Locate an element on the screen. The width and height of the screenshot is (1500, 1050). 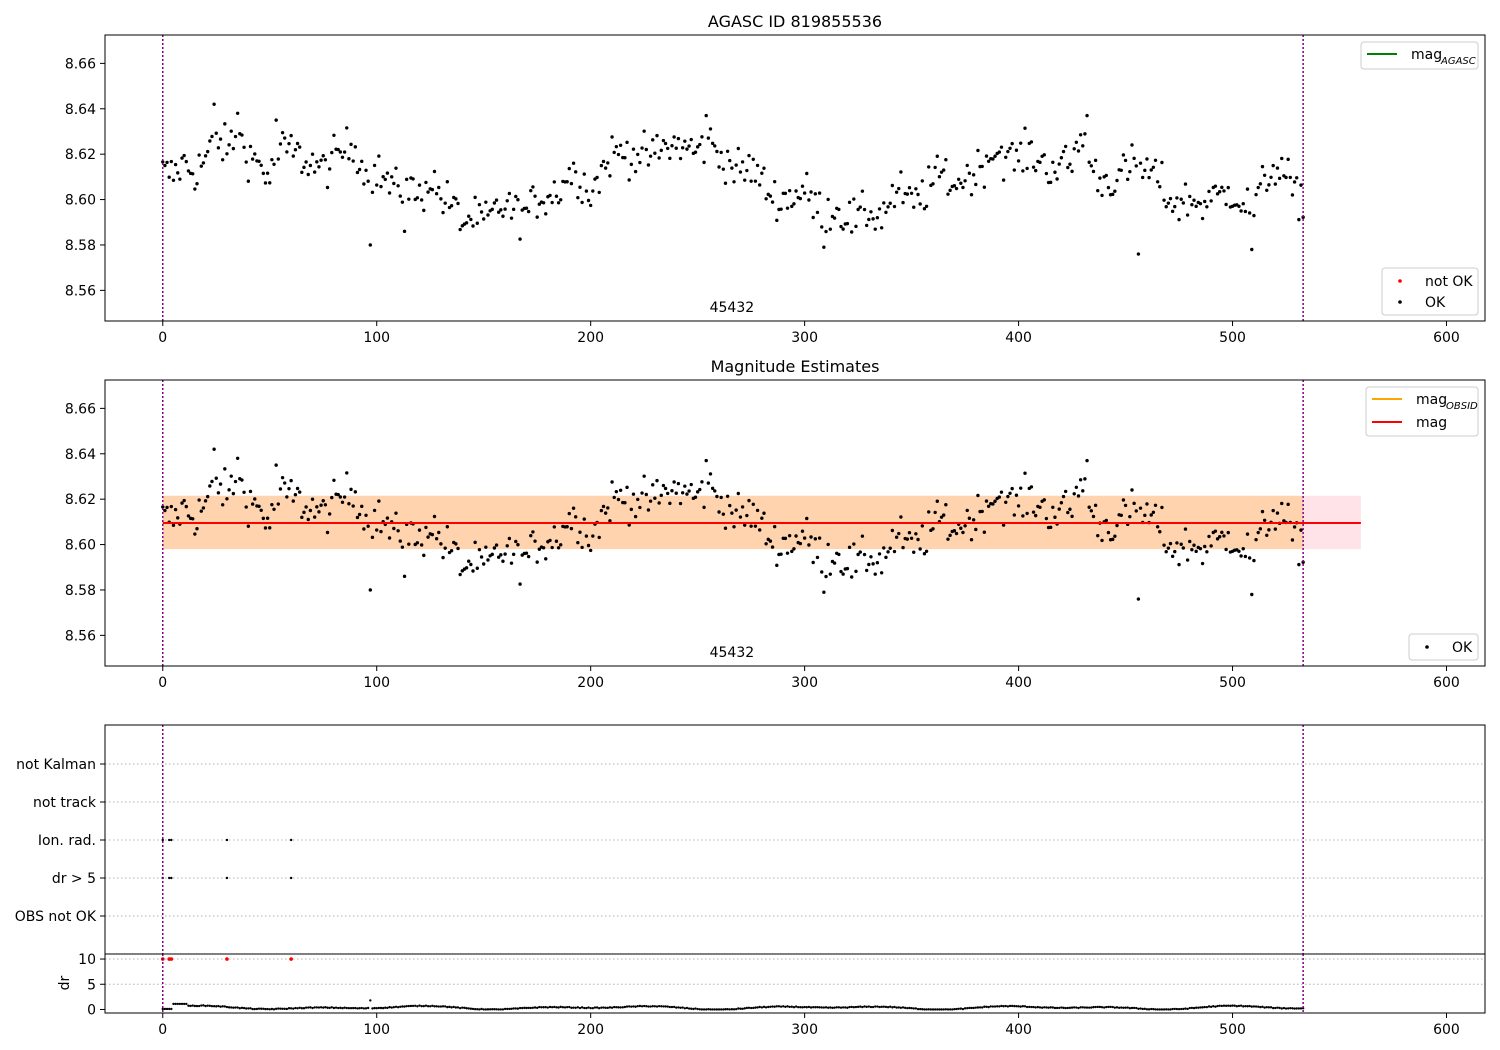
y-tick-label: 8.56 is located at coordinates (80, 291).